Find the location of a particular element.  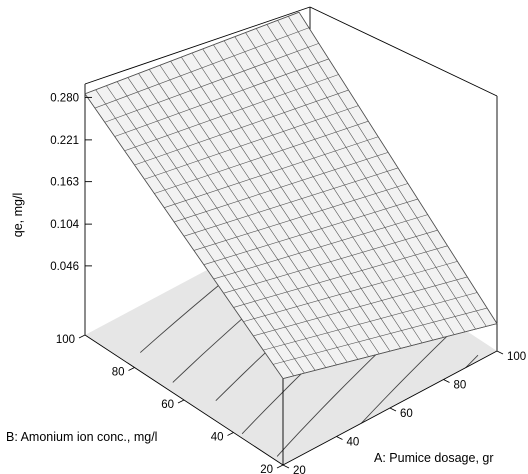

b-axis-ticks: 20 40 60 80 100 is located at coordinates (170, 404).